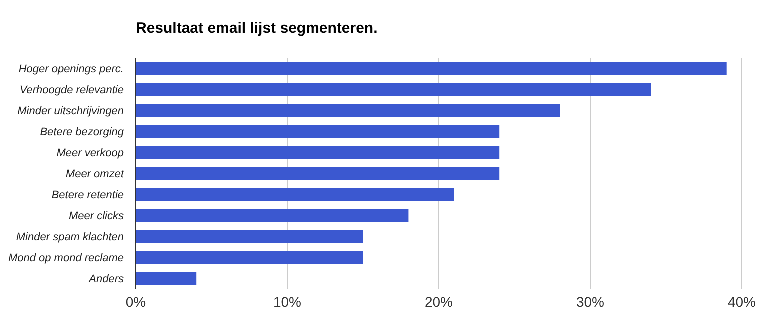 The image size is (773, 326). Describe the element at coordinates (90, 154) in the screenshot. I see `y-tick-label: Meer verkoop` at that location.